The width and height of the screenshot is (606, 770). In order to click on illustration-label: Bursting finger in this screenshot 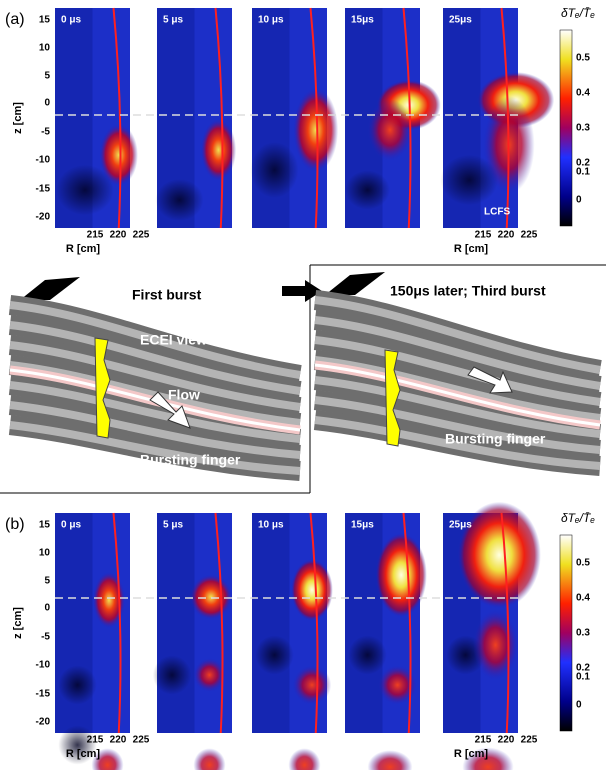, I will do `click(495, 439)`.